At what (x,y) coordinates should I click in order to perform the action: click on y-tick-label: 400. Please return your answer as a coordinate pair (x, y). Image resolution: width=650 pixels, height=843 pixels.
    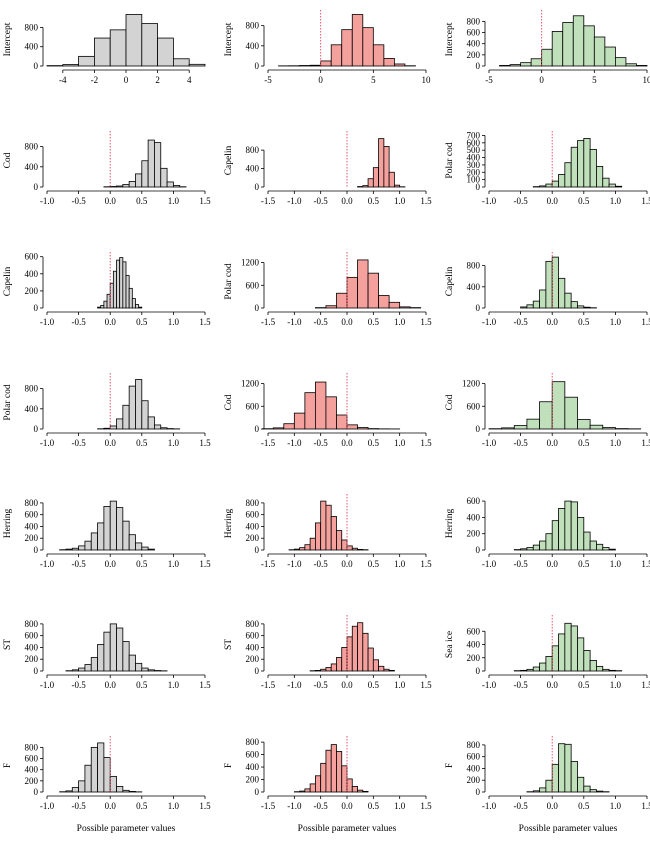
    Looking at the image, I should click on (253, 767).